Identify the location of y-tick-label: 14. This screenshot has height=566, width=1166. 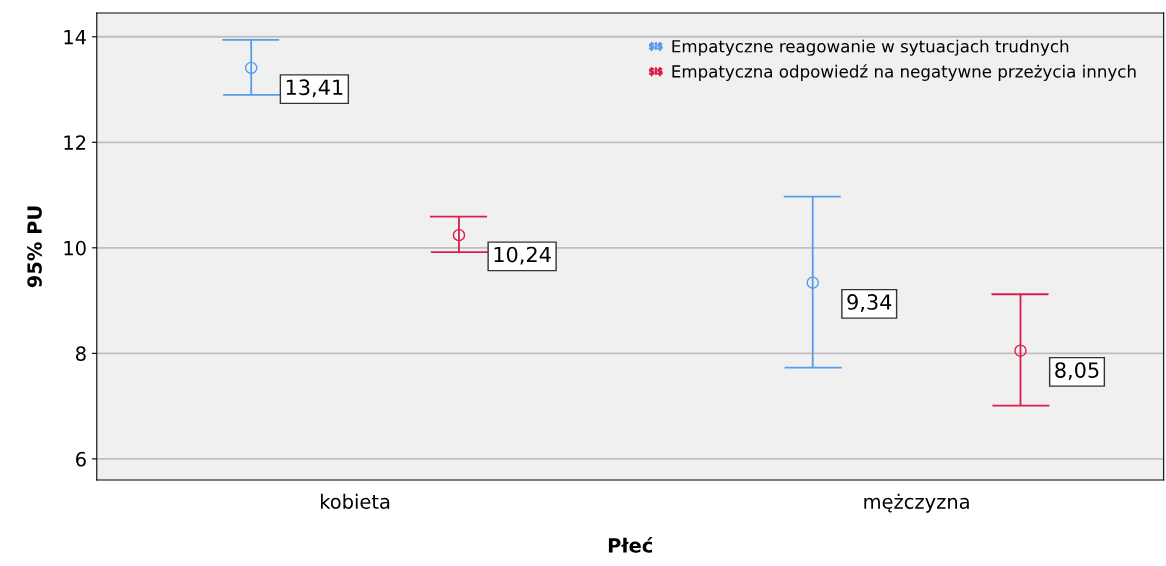
(75, 37).